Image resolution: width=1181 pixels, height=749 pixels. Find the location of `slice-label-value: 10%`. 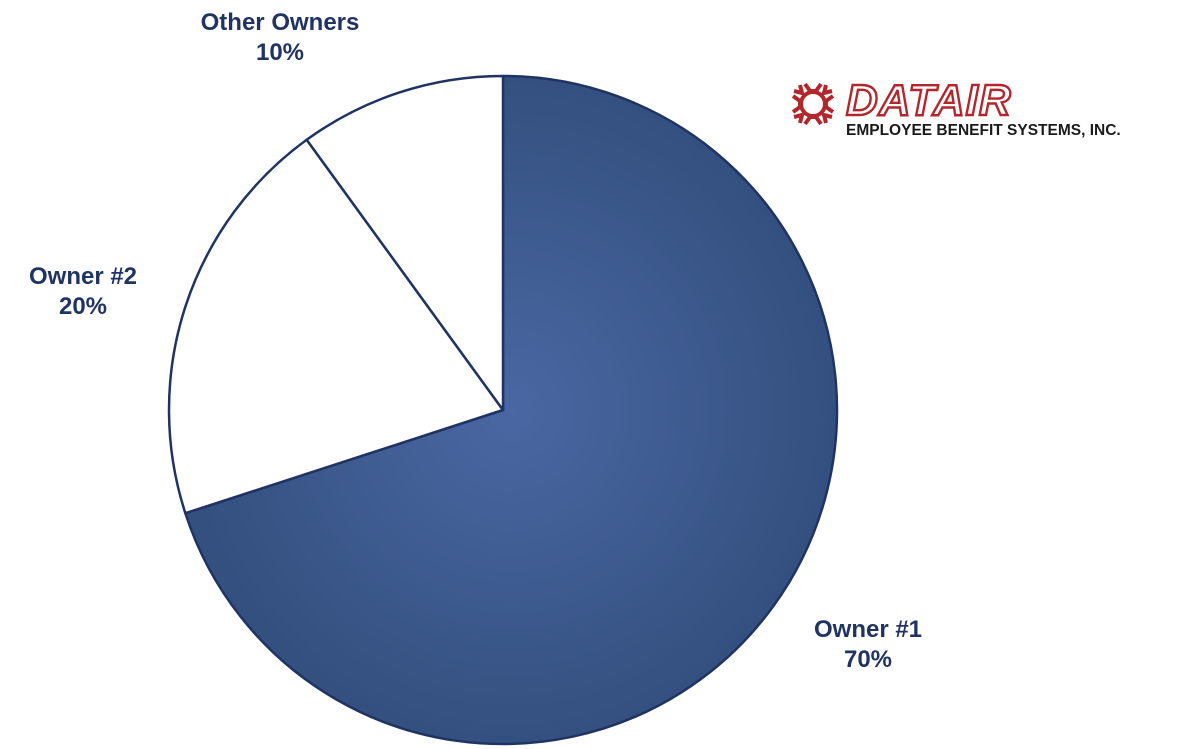

slice-label-value: 10% is located at coordinates (280, 52).